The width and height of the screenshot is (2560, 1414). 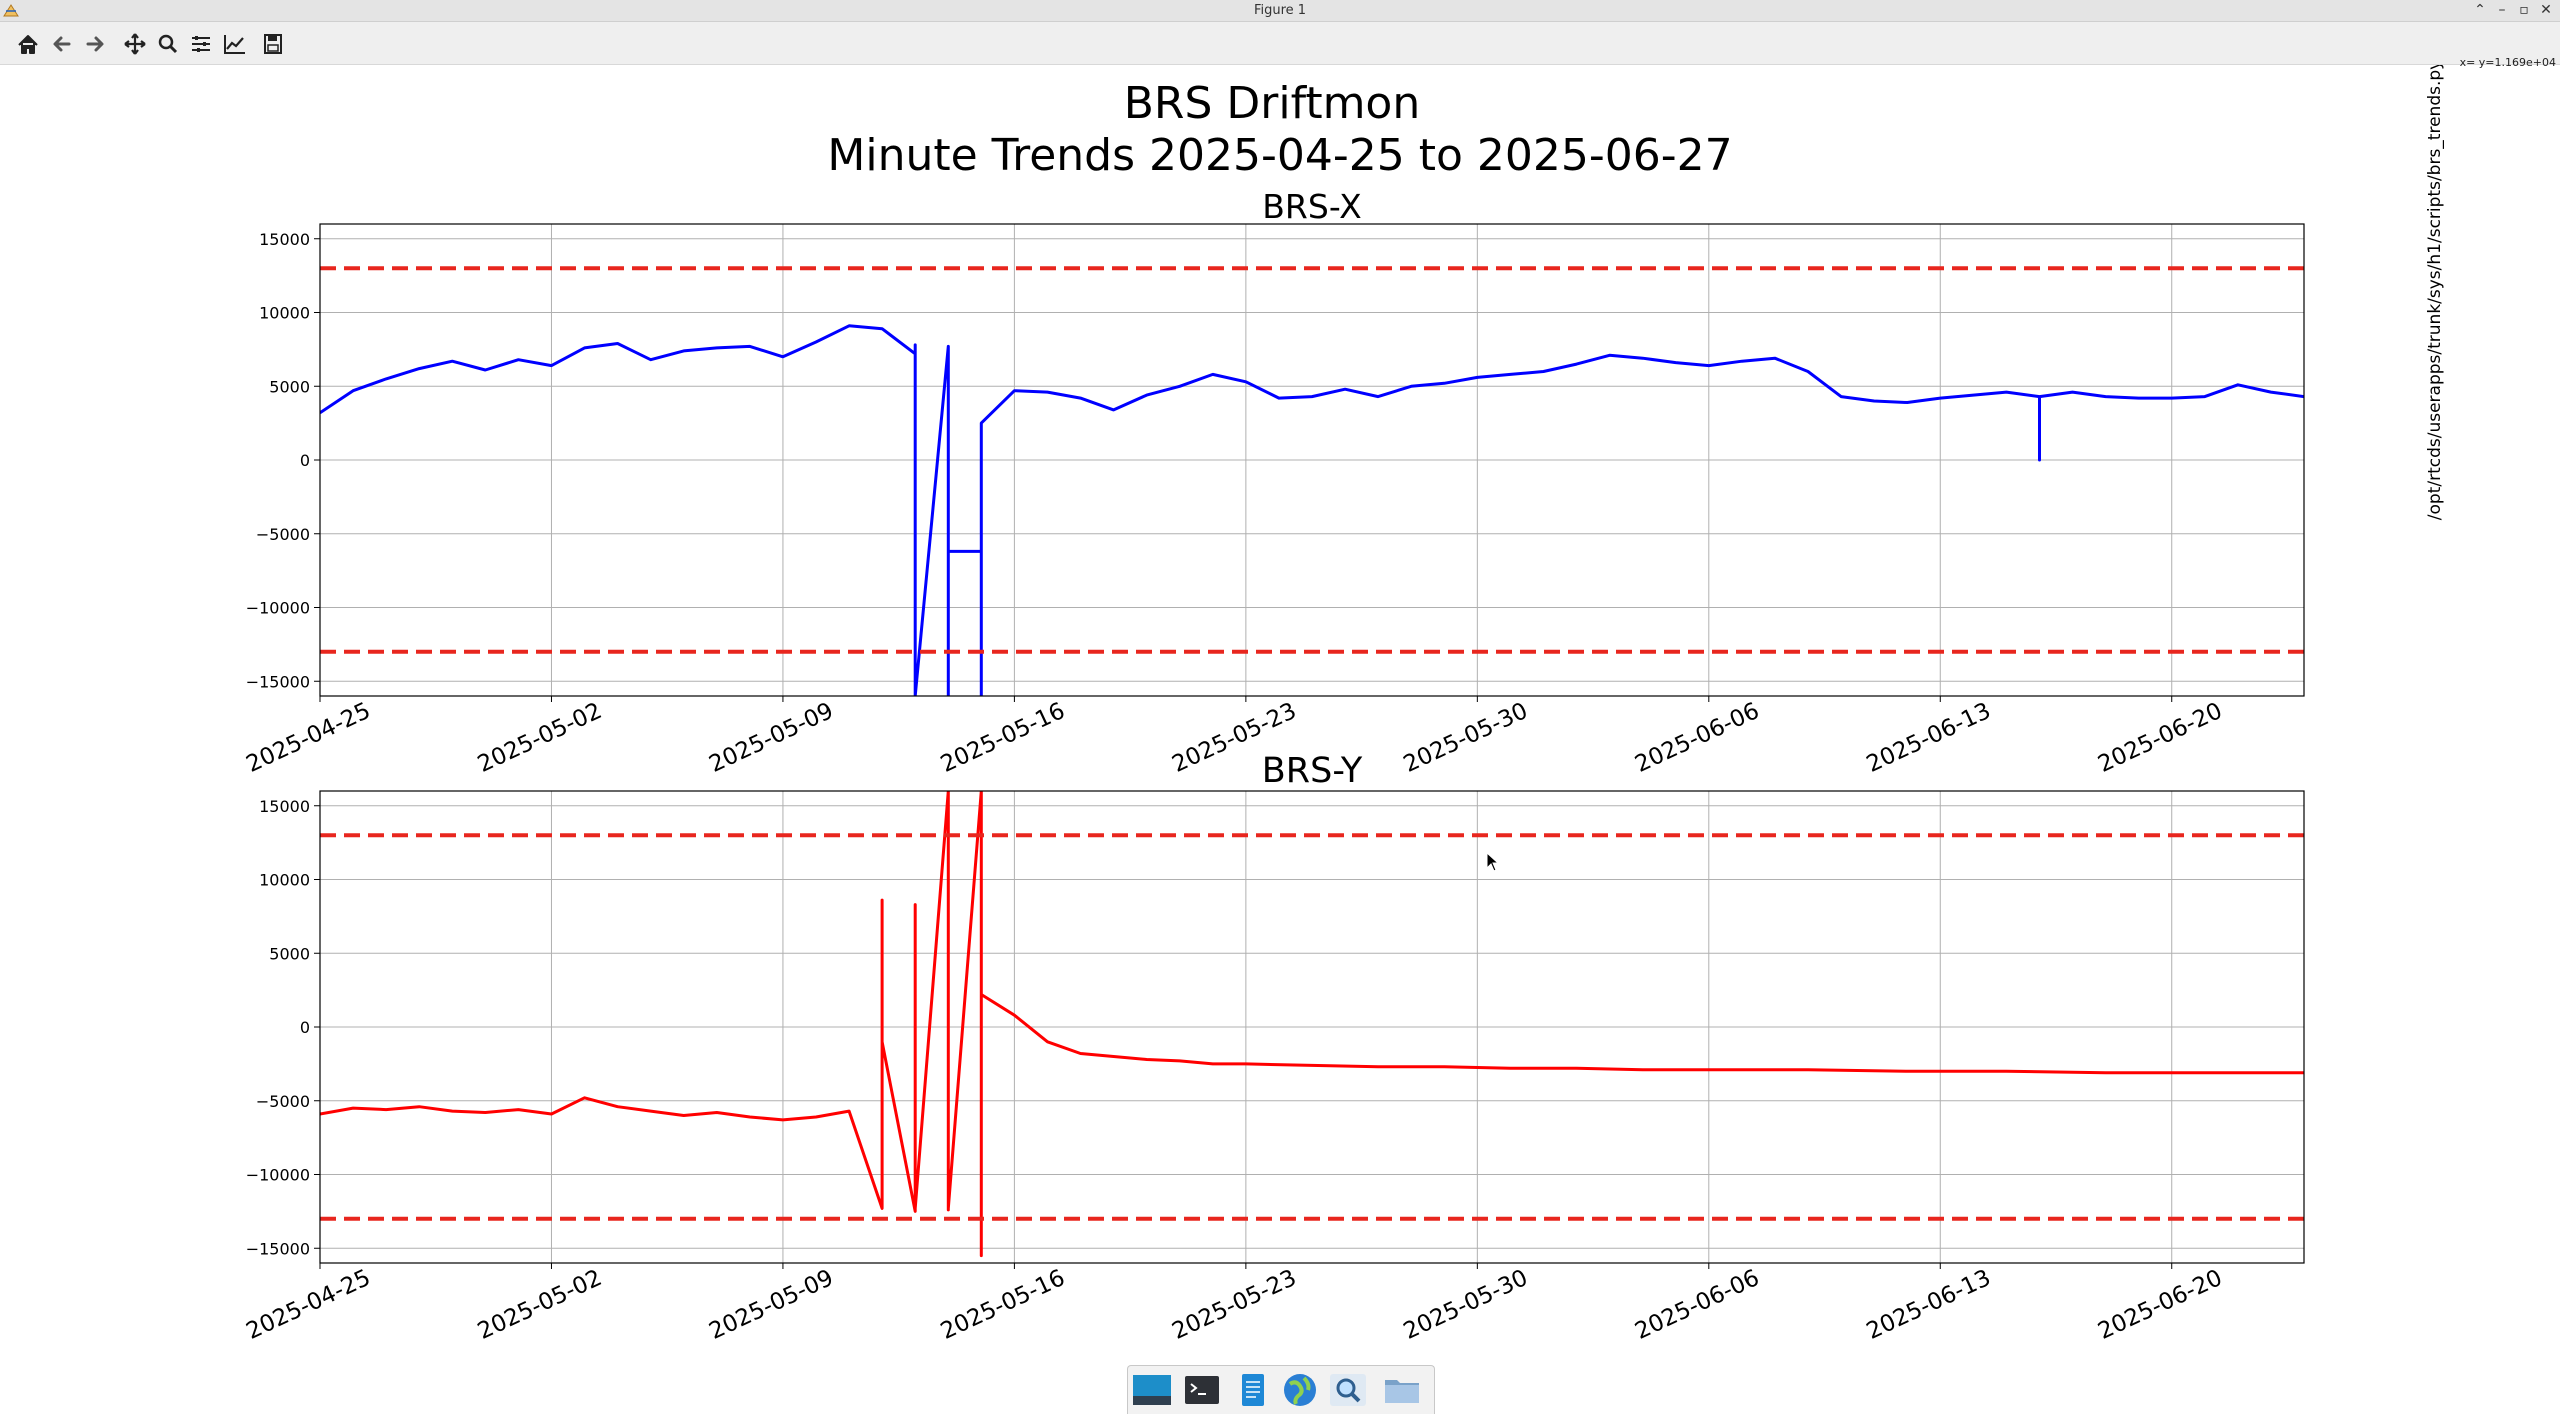 What do you see at coordinates (95, 44) in the screenshot?
I see `forward-arrow-icon` at bounding box center [95, 44].